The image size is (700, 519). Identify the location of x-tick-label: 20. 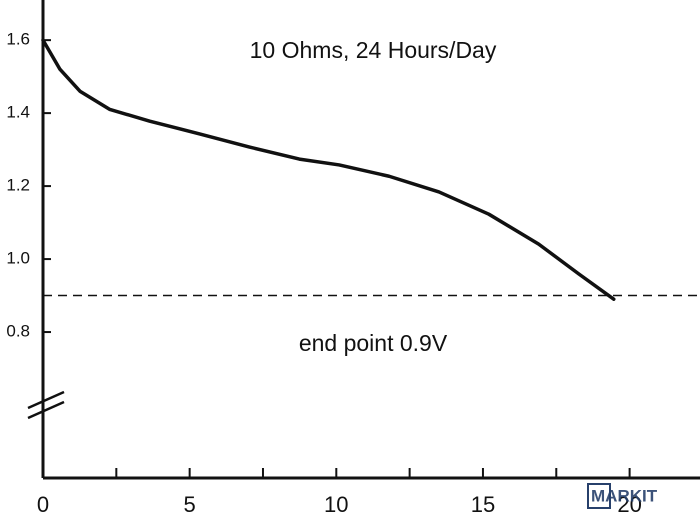
(629, 504).